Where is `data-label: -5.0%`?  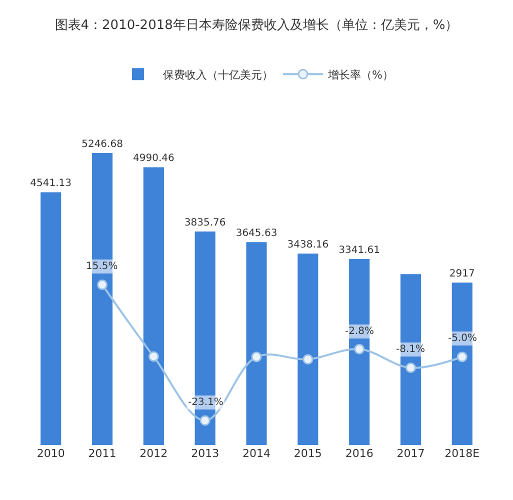 data-label: -5.0% is located at coordinates (463, 338).